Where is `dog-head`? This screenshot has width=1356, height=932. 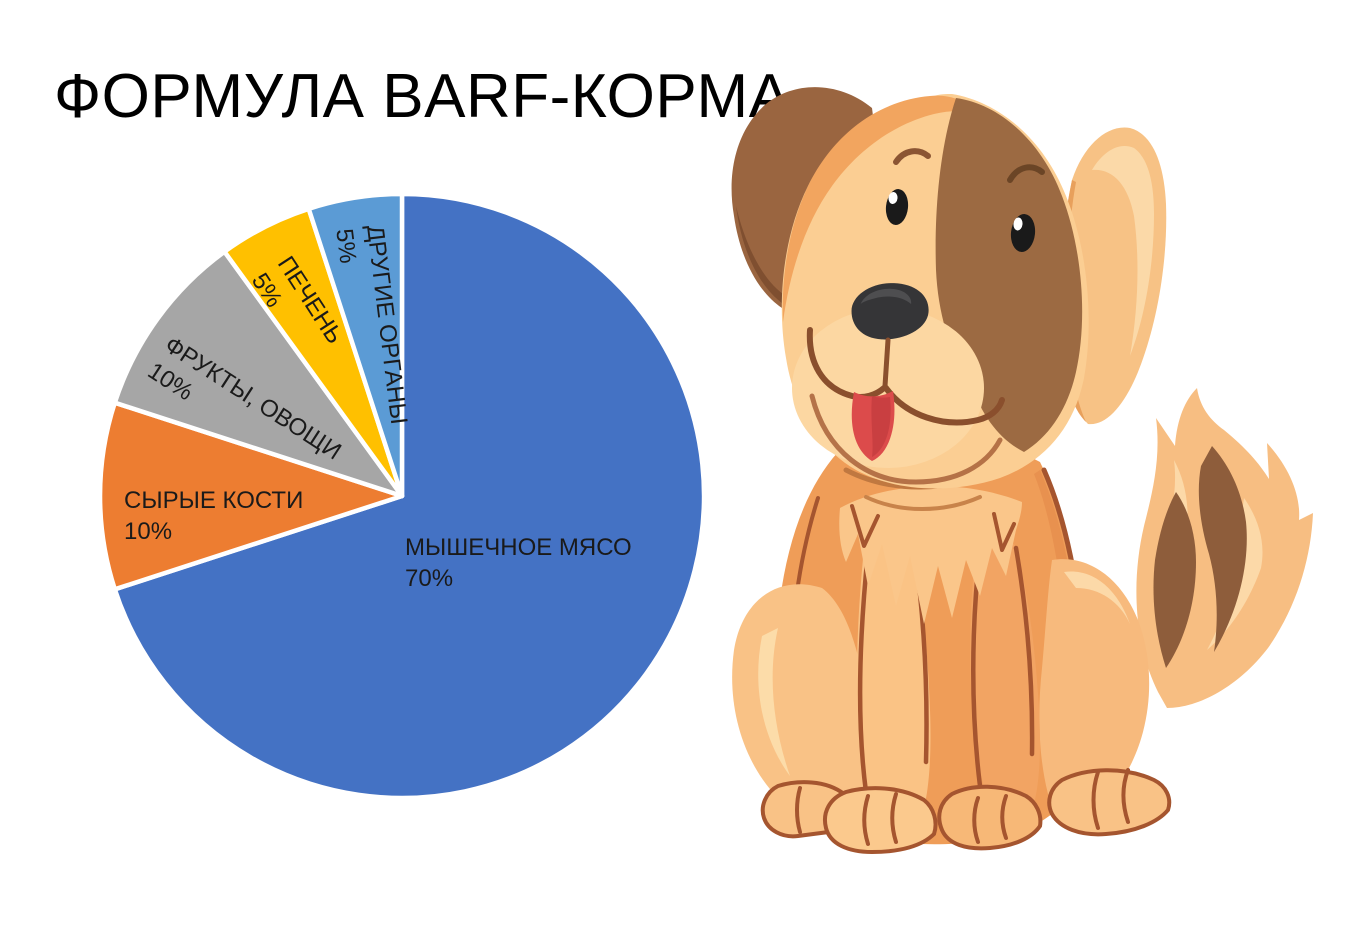 dog-head is located at coordinates (949, 288).